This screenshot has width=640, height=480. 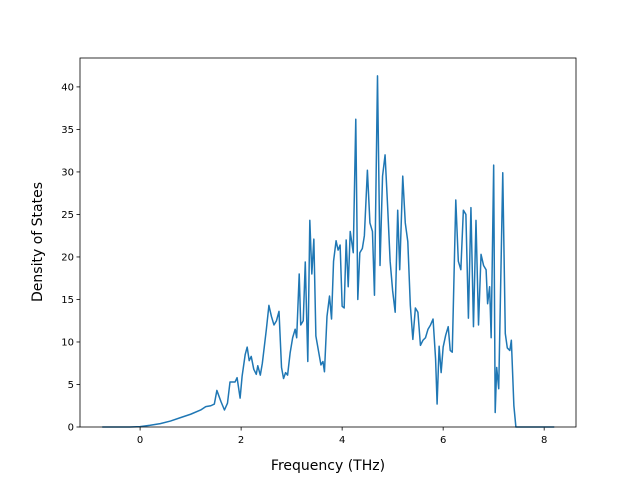 I want to click on y-tick-label: 40, so click(x=67, y=87).